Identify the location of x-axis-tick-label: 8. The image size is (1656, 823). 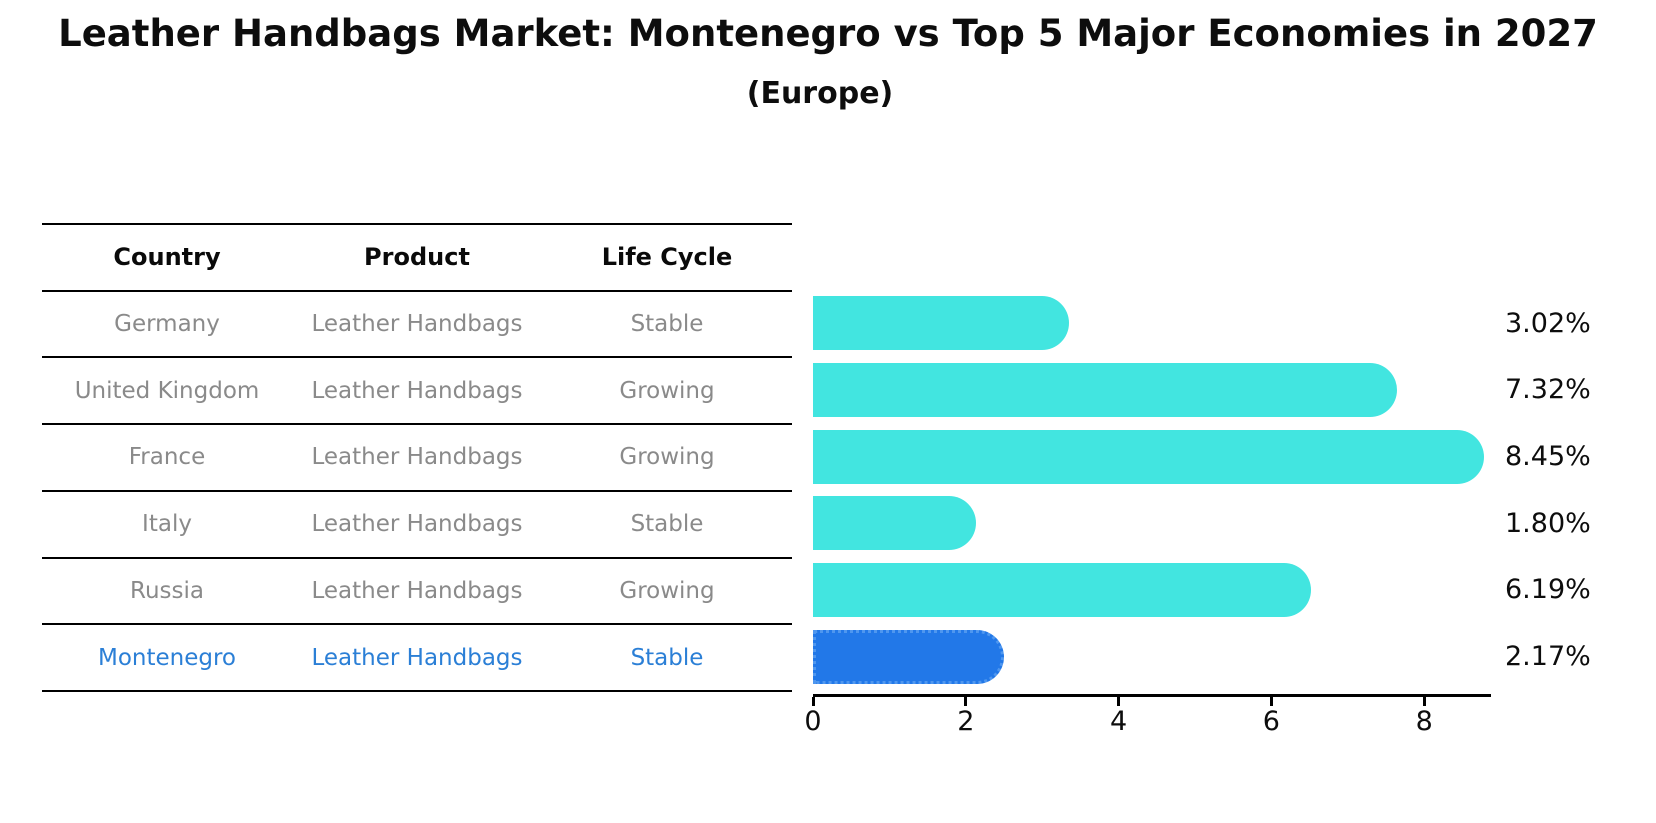
(1424, 721).